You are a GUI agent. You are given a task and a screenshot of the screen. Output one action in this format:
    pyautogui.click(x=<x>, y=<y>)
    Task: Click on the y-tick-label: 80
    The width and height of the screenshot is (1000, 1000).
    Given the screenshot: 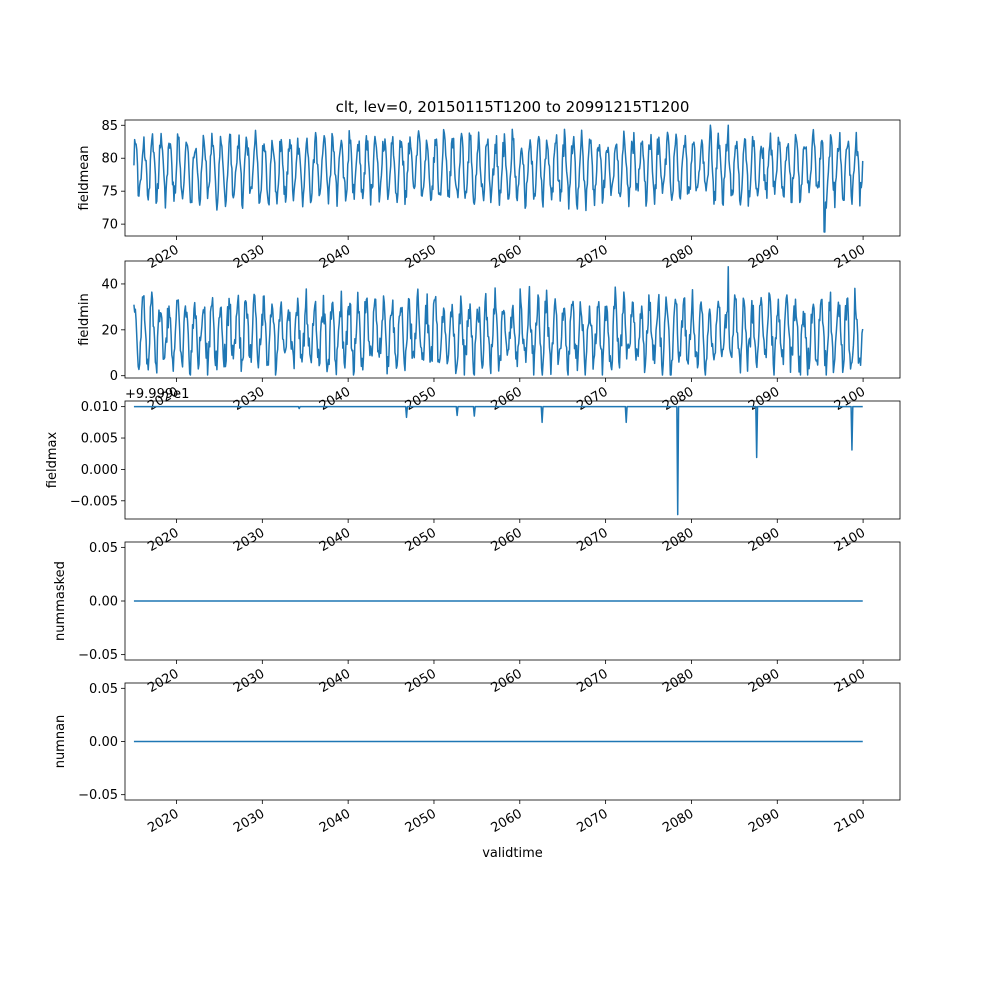 What is the action you would take?
    pyautogui.click(x=109, y=159)
    